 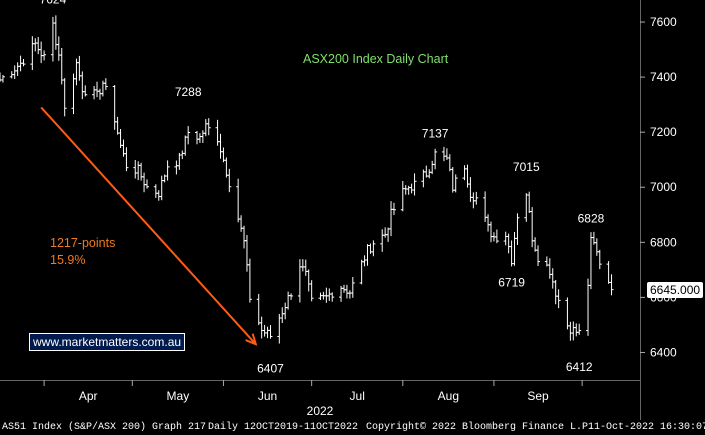 I want to click on y-tick-label: 6800, so click(x=663, y=242).